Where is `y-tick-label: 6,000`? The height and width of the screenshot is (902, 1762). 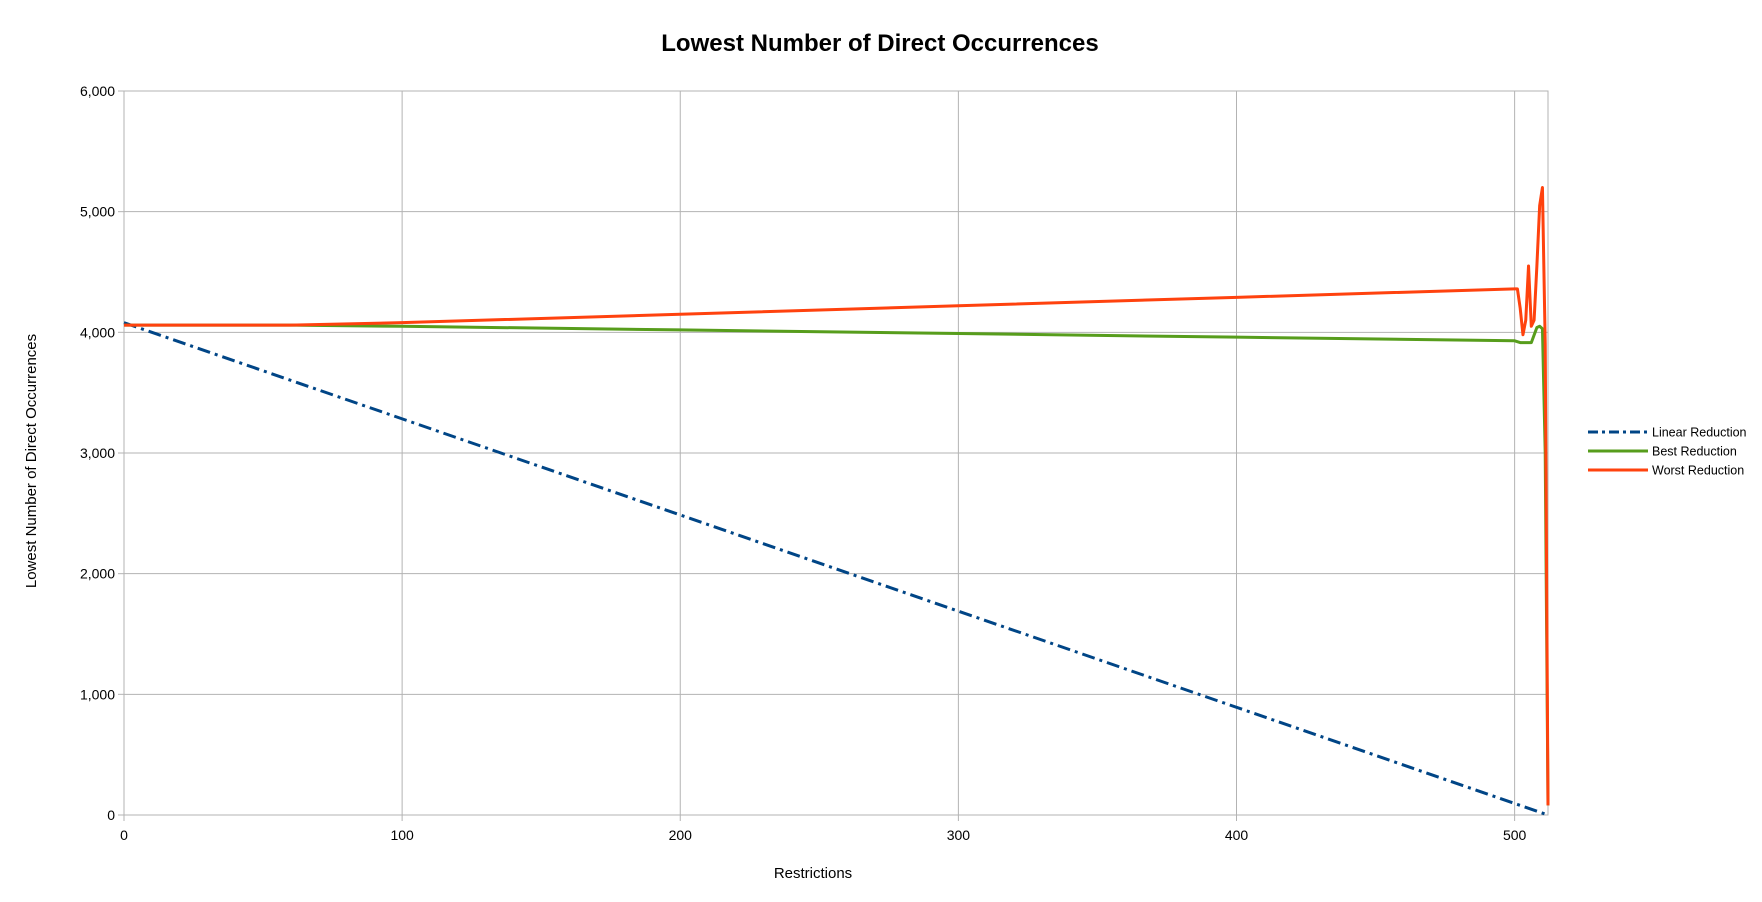
y-tick-label: 6,000 is located at coordinates (97, 91).